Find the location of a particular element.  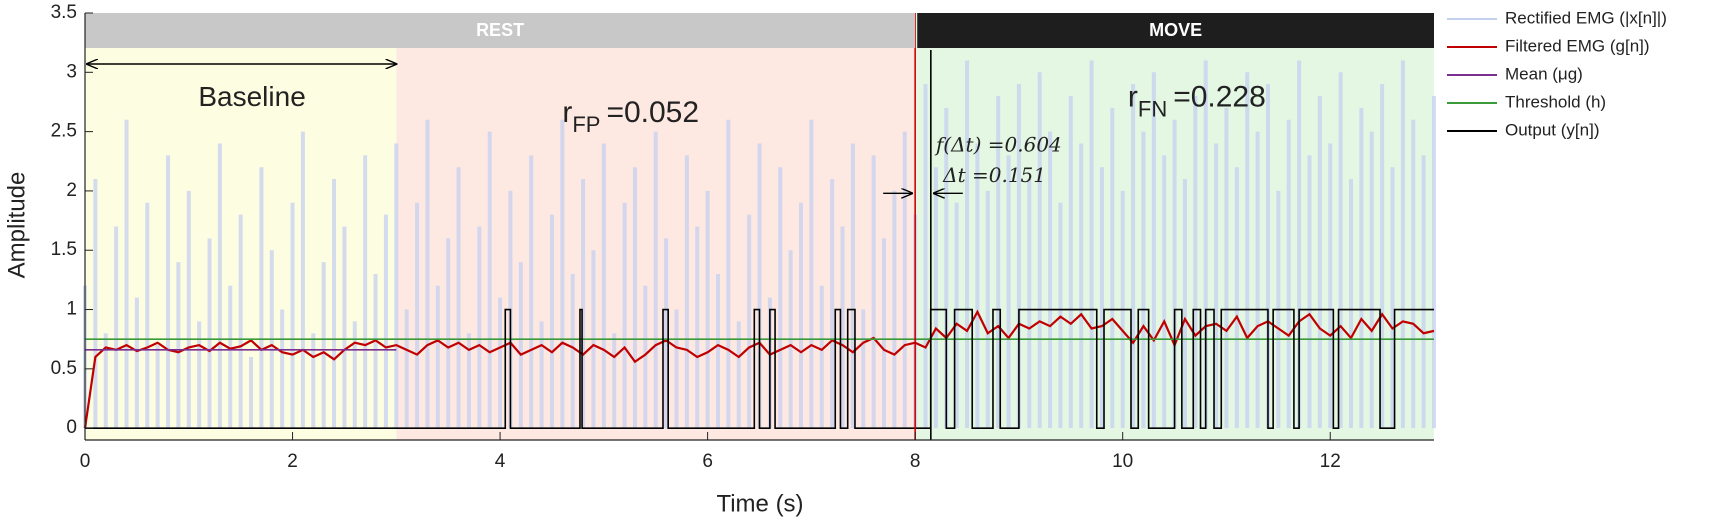

y-tick-label: 3.5 is located at coordinates (64, 12).